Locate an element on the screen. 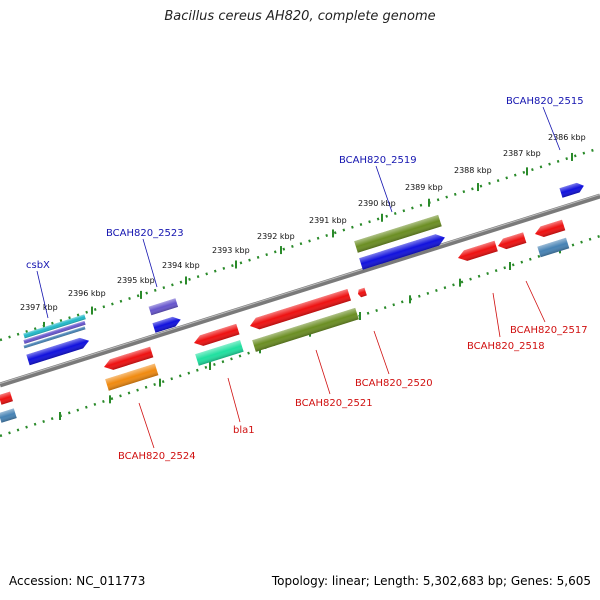 This screenshot has height=600, width=600. gene-BCAH820_2521-shading is located at coordinates (305, 329).